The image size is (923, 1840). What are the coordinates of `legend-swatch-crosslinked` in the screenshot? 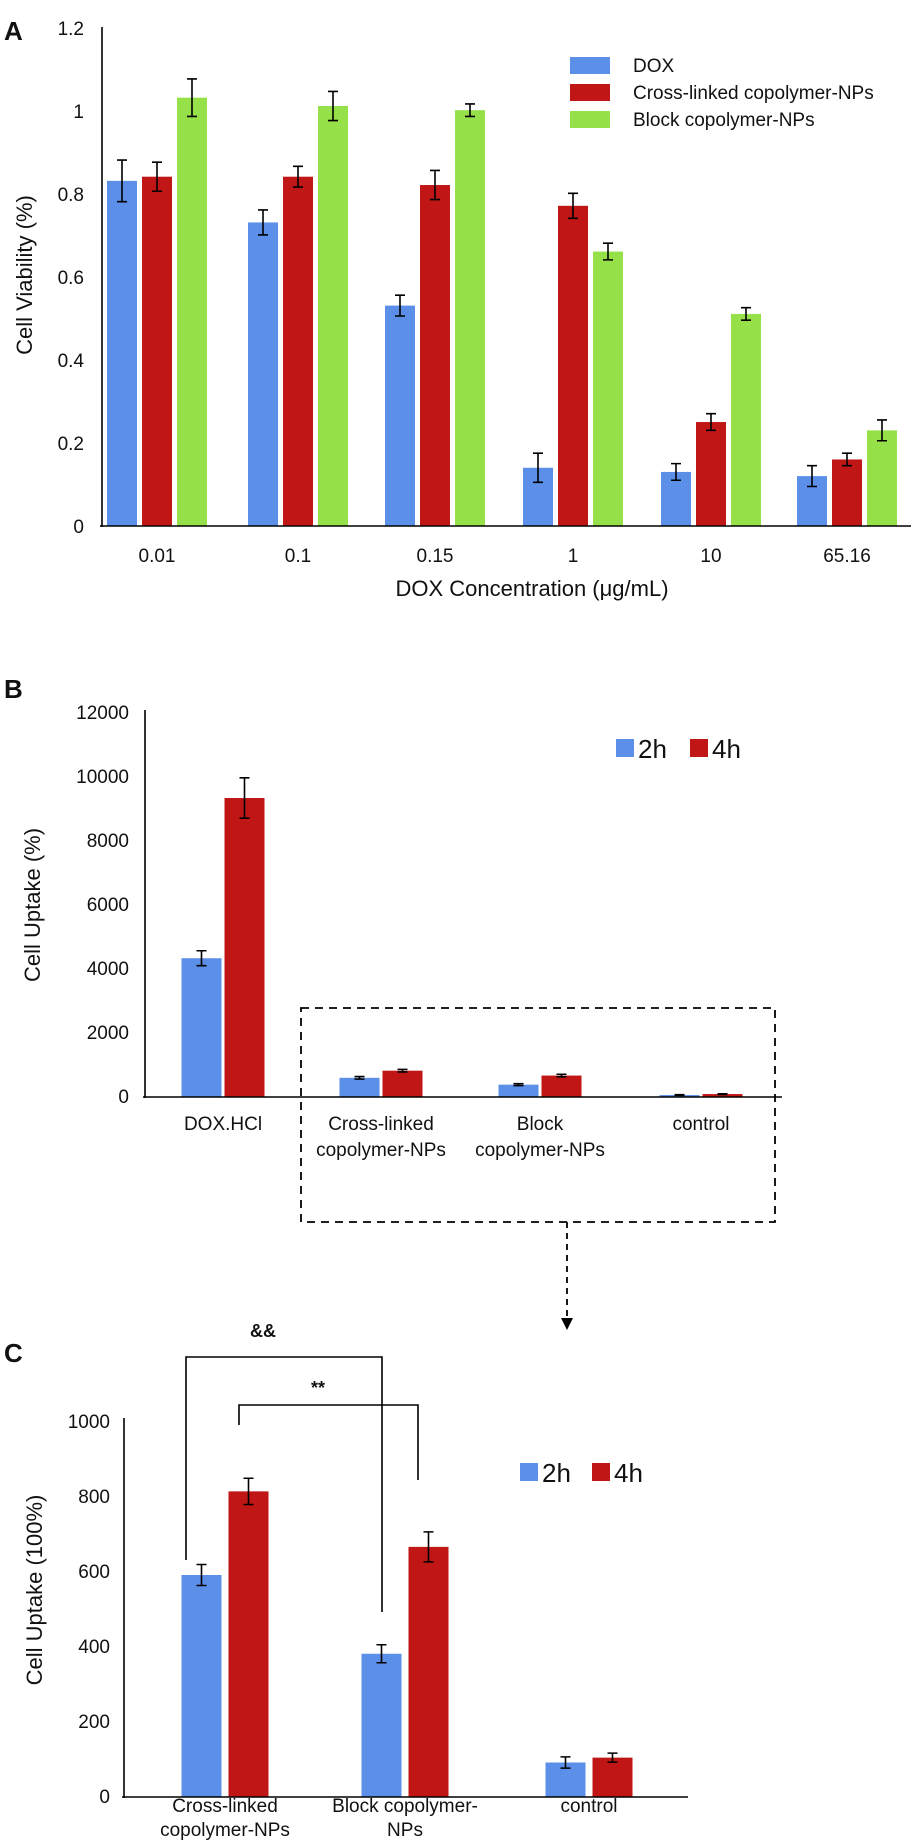 It's located at (590, 92).